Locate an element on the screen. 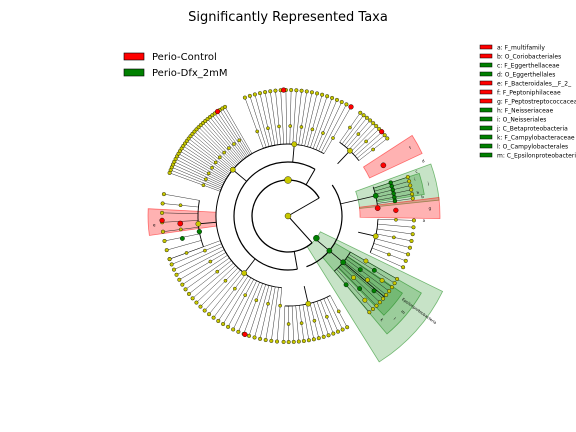 This screenshot has width=576, height=432. taxa-swatch-b is located at coordinates (486, 56).